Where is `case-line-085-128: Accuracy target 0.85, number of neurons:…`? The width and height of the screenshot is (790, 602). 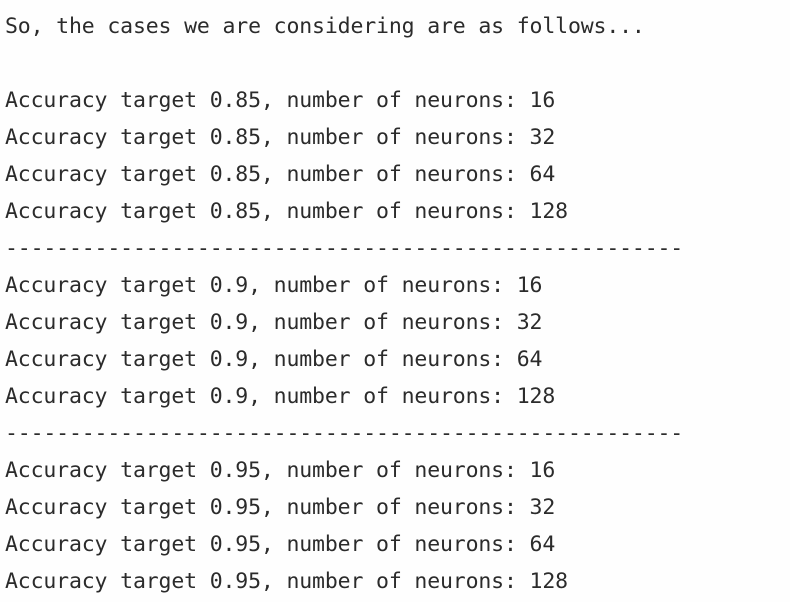
case-line-085-128: Accuracy target 0.85, number of neurons:… is located at coordinates (286, 211).